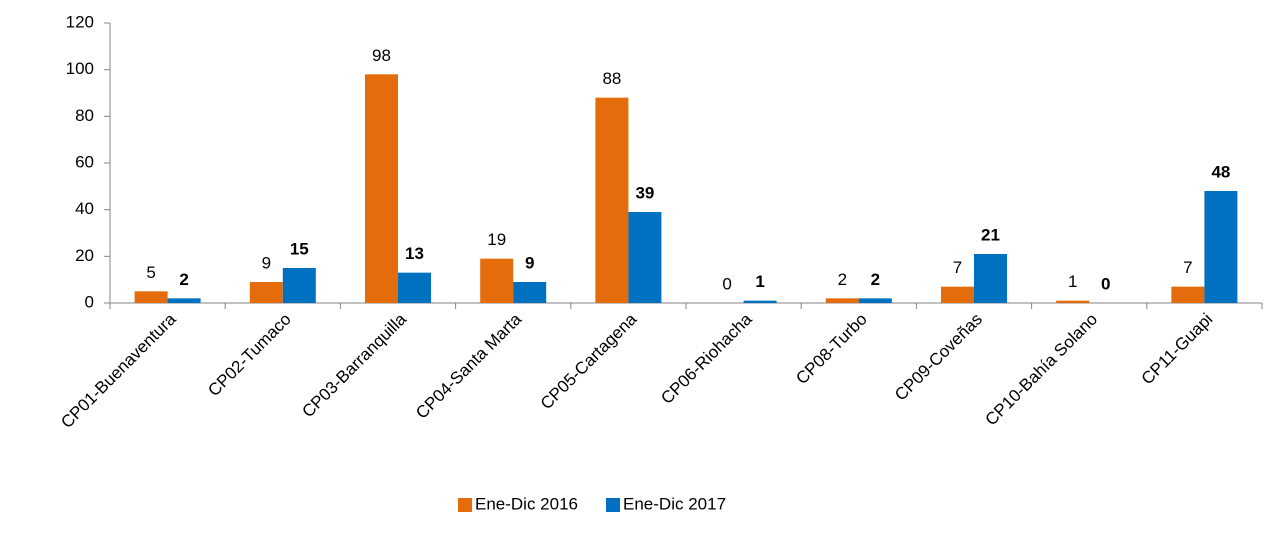 Image resolution: width=1265 pixels, height=541 pixels. I want to click on y-tick-label: 40, so click(84, 208).